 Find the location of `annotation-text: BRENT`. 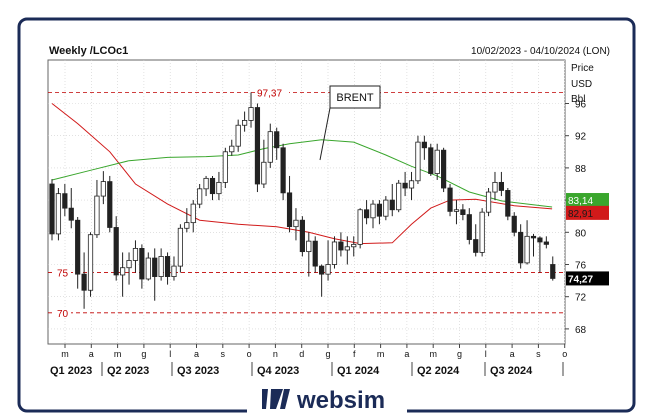

annotation-text: BRENT is located at coordinates (355, 98).